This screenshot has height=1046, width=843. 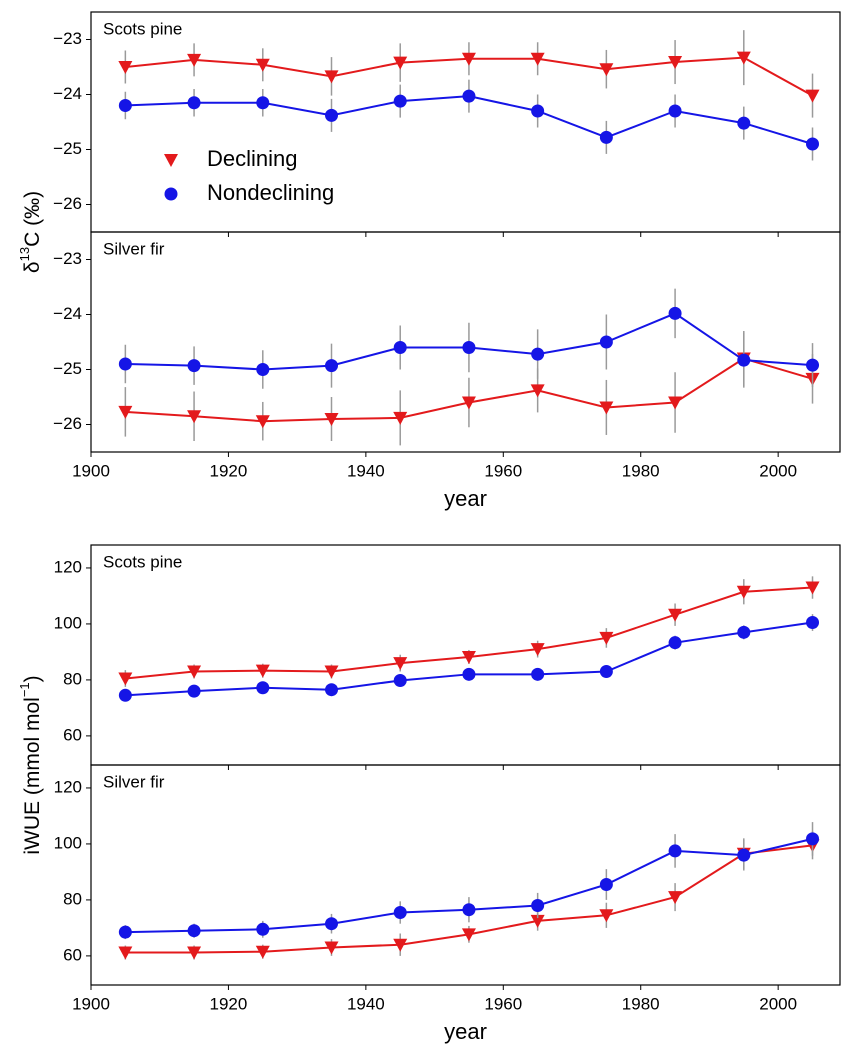 What do you see at coordinates (32, 776) in the screenshot?
I see `y-axis-label-part: iWUE (mmol mol` at bounding box center [32, 776].